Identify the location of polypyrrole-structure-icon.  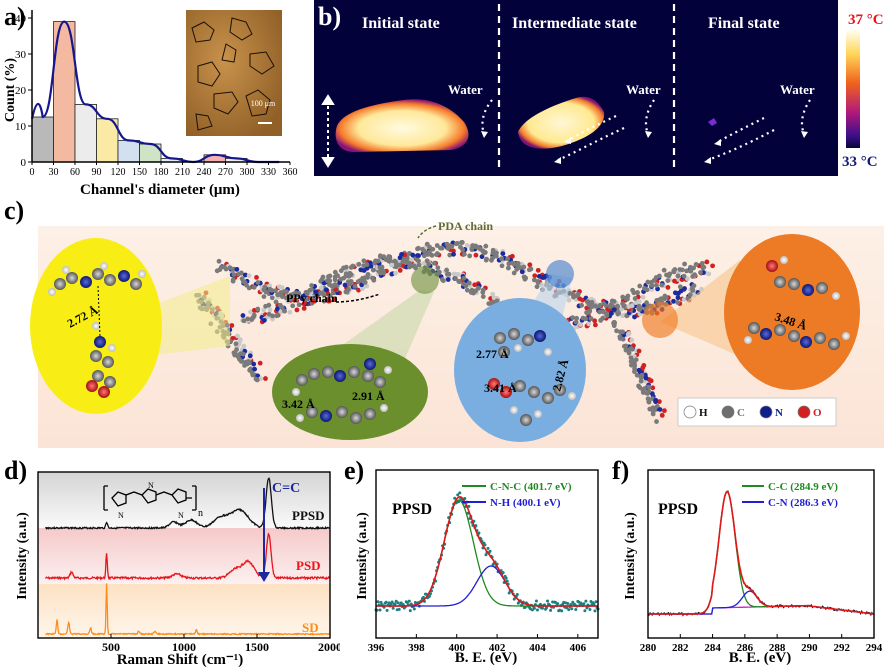
(150, 498).